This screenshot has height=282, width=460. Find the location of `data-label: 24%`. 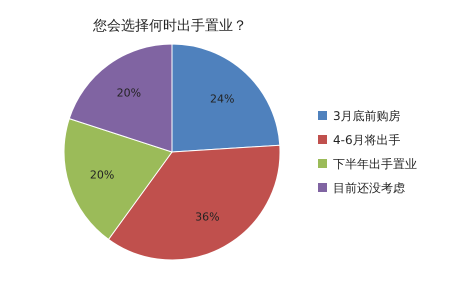

data-label: 24% is located at coordinates (222, 99).